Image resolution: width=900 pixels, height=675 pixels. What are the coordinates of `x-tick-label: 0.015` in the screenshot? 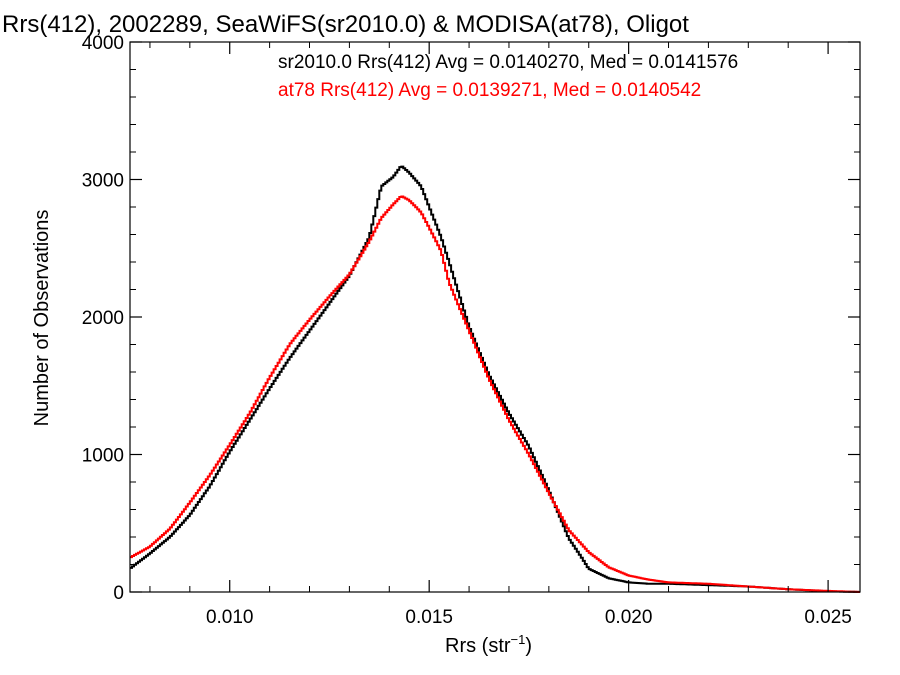 It's located at (429, 617).